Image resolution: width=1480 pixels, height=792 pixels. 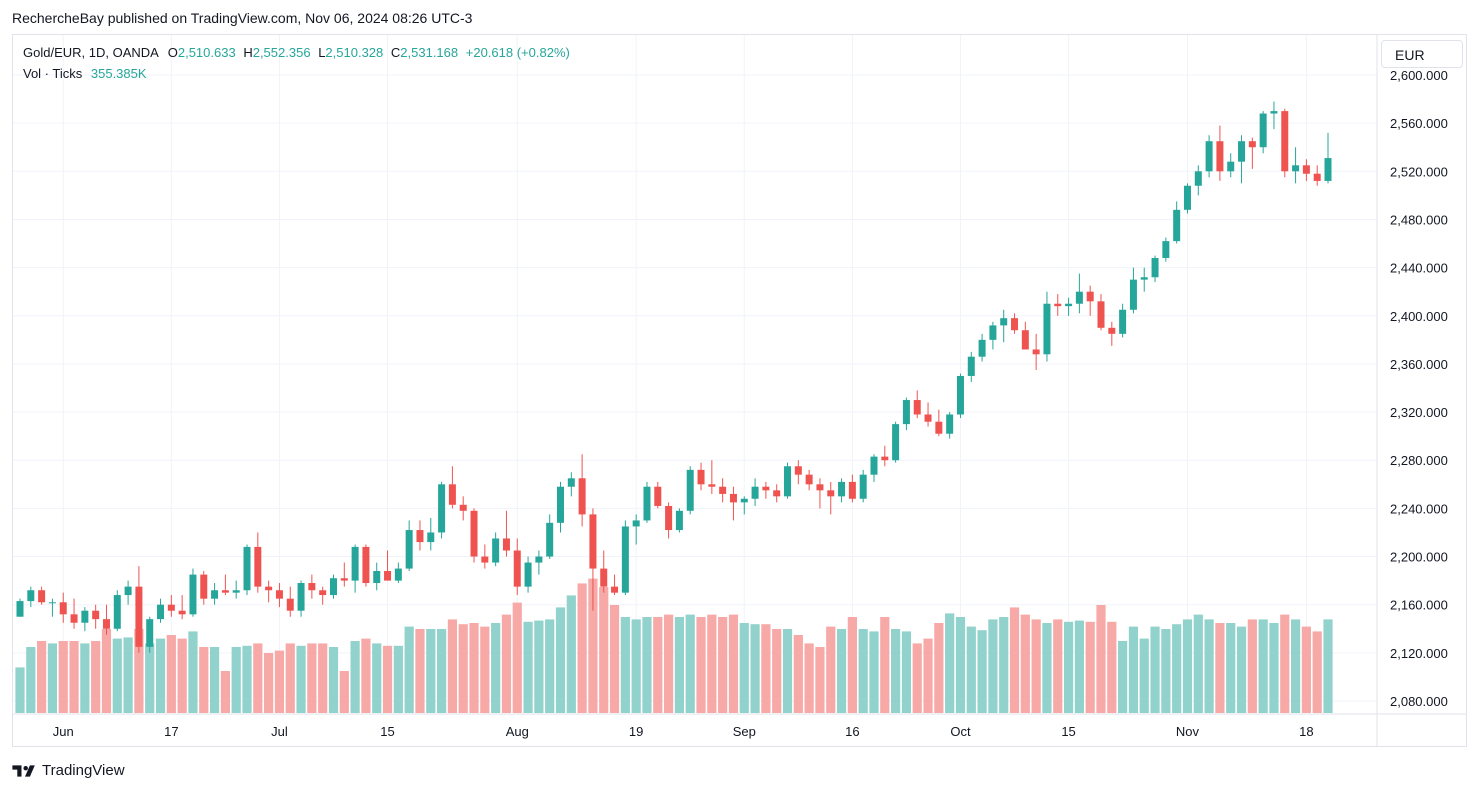 I want to click on price-tick-label: 2,160.000, so click(x=1419, y=605).